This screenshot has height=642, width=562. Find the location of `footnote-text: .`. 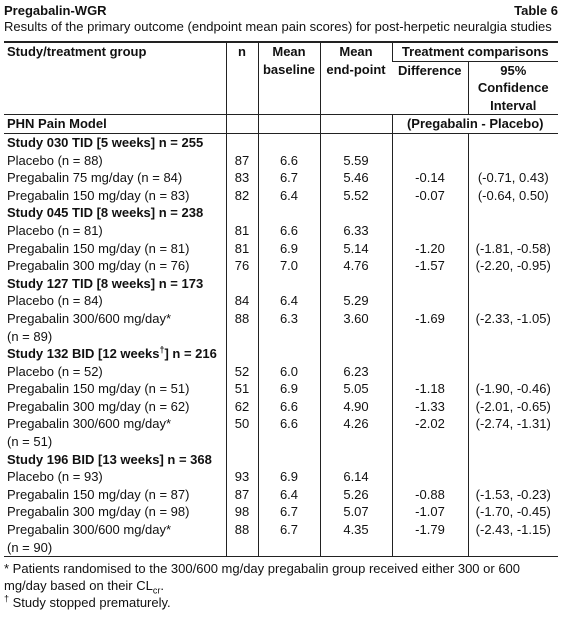

footnote-text: . is located at coordinates (162, 586).